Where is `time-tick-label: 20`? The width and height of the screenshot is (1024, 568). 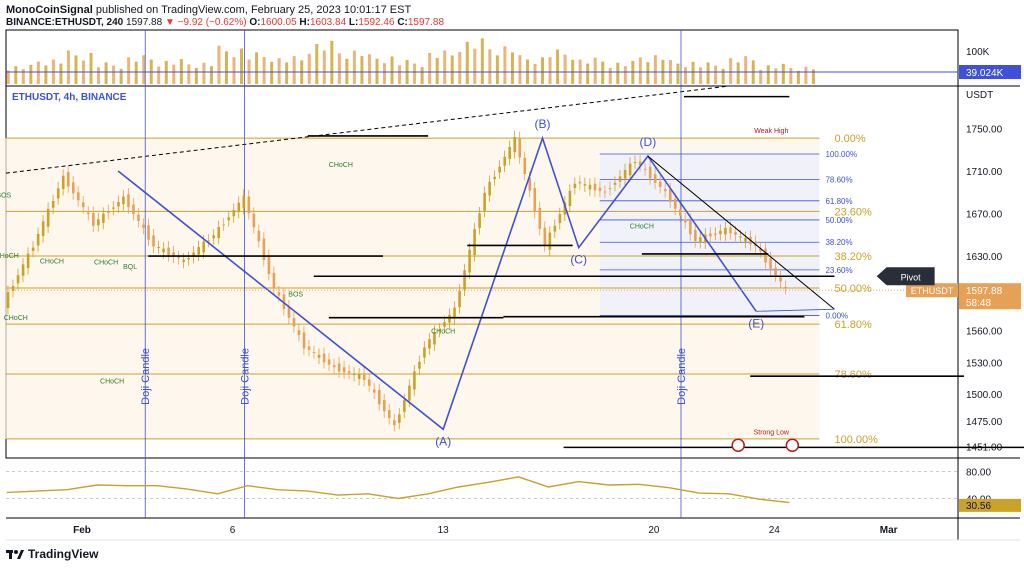
time-tick-label: 20 is located at coordinates (654, 530).